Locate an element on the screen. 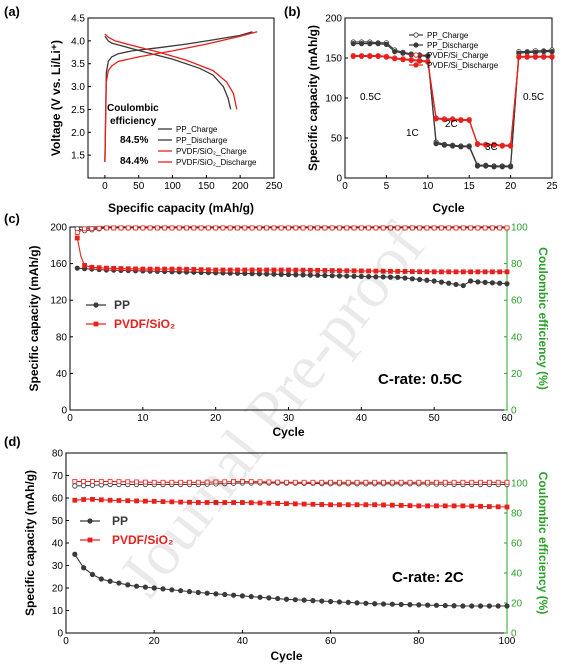 The height and width of the screenshot is (671, 576). panel-a-plot-frame is located at coordinates (181, 98).